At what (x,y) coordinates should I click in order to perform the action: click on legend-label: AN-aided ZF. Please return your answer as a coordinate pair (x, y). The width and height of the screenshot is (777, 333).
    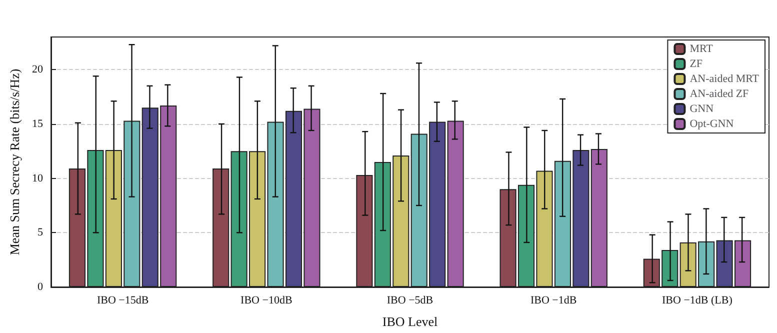
    Looking at the image, I should click on (719, 94).